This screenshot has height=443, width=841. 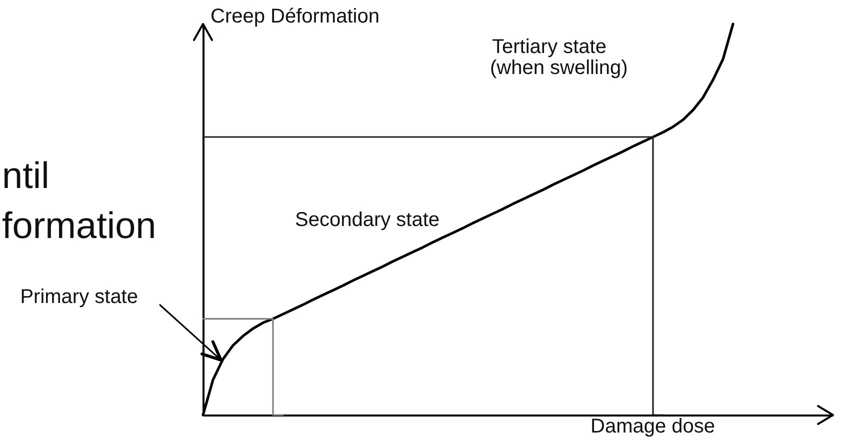 I want to click on text: ntil, so click(x=26, y=175).